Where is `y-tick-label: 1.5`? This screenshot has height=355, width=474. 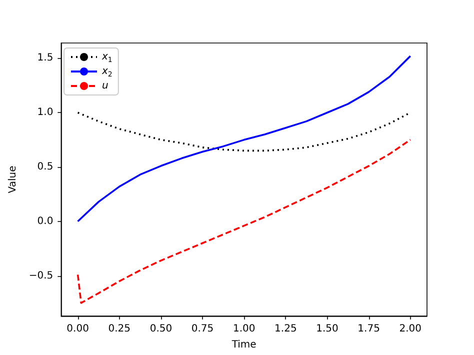 y-tick-label: 1.5 is located at coordinates (45, 58).